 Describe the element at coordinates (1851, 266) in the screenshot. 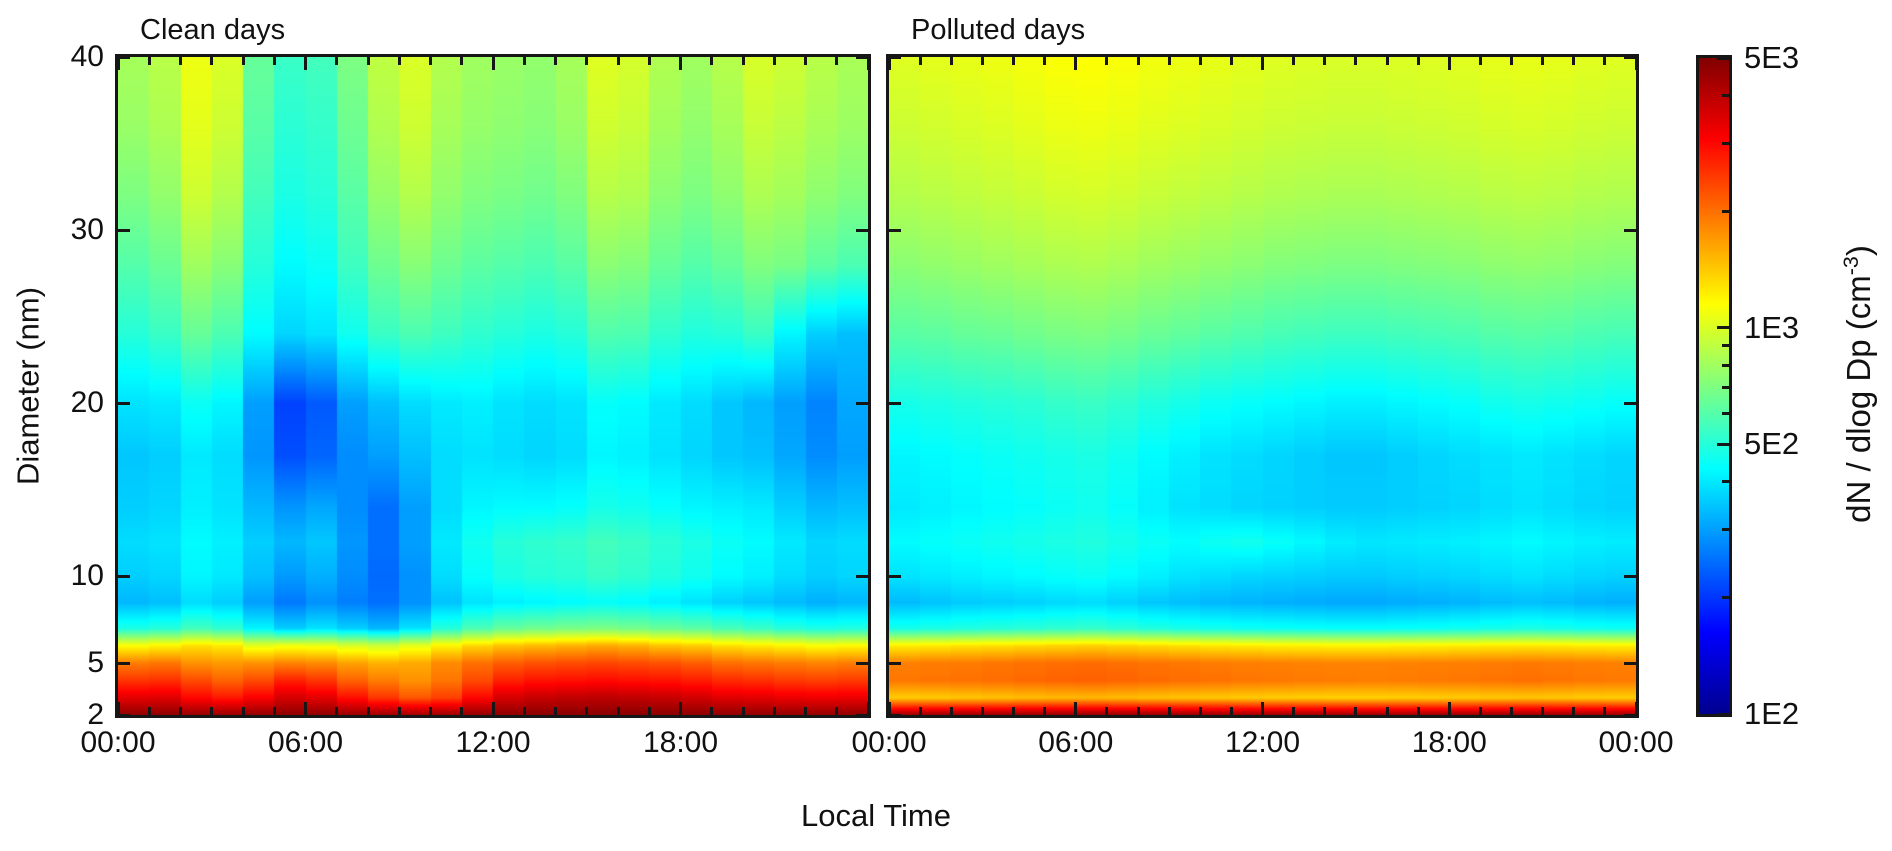

I see `colorbar-axis-label-exponent: -3` at that location.